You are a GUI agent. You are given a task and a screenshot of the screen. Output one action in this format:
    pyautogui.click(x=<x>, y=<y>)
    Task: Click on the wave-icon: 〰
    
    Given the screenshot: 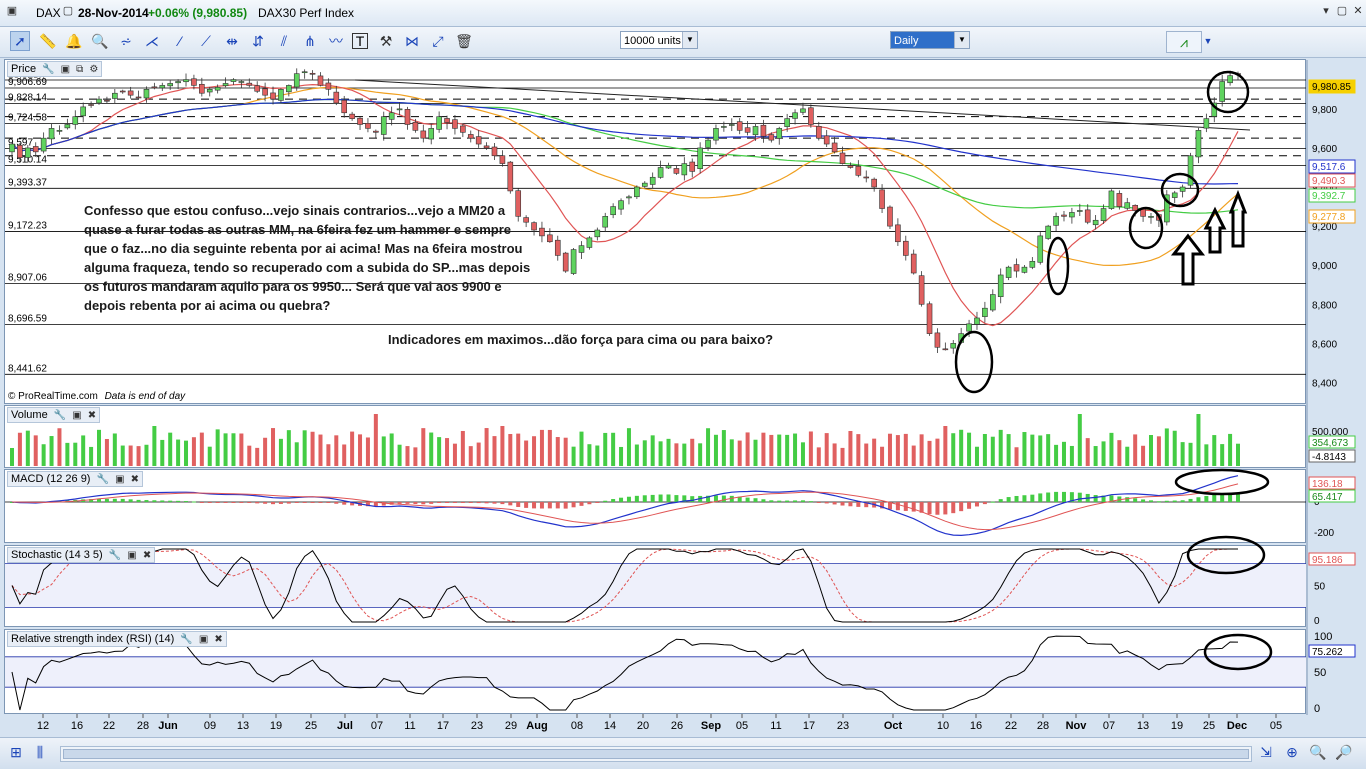 What is the action you would take?
    pyautogui.click(x=336, y=41)
    